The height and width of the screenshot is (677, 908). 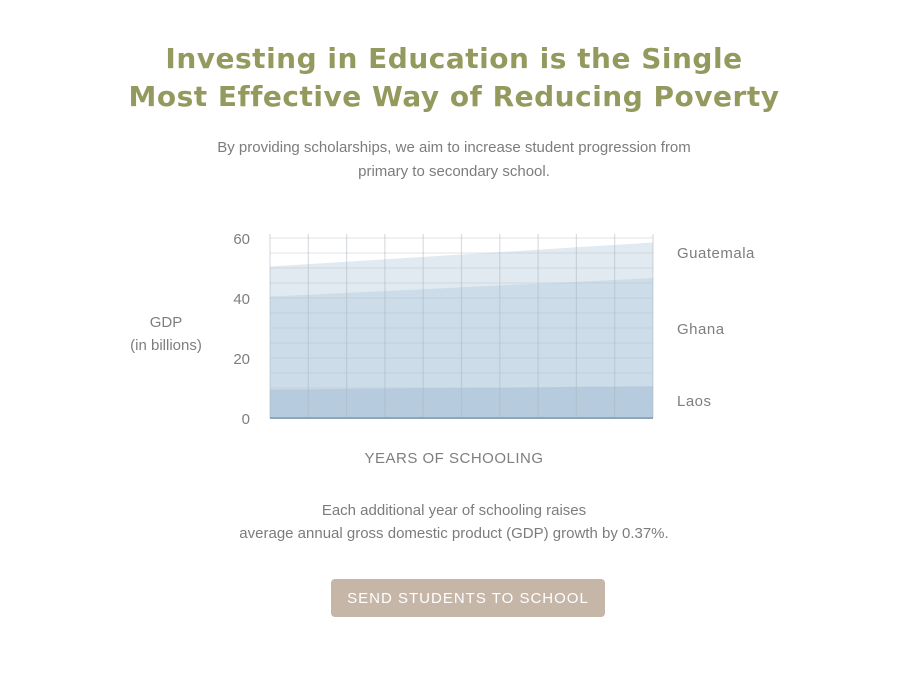 I want to click on series-label-guatemala: Guatemala, so click(x=716, y=253).